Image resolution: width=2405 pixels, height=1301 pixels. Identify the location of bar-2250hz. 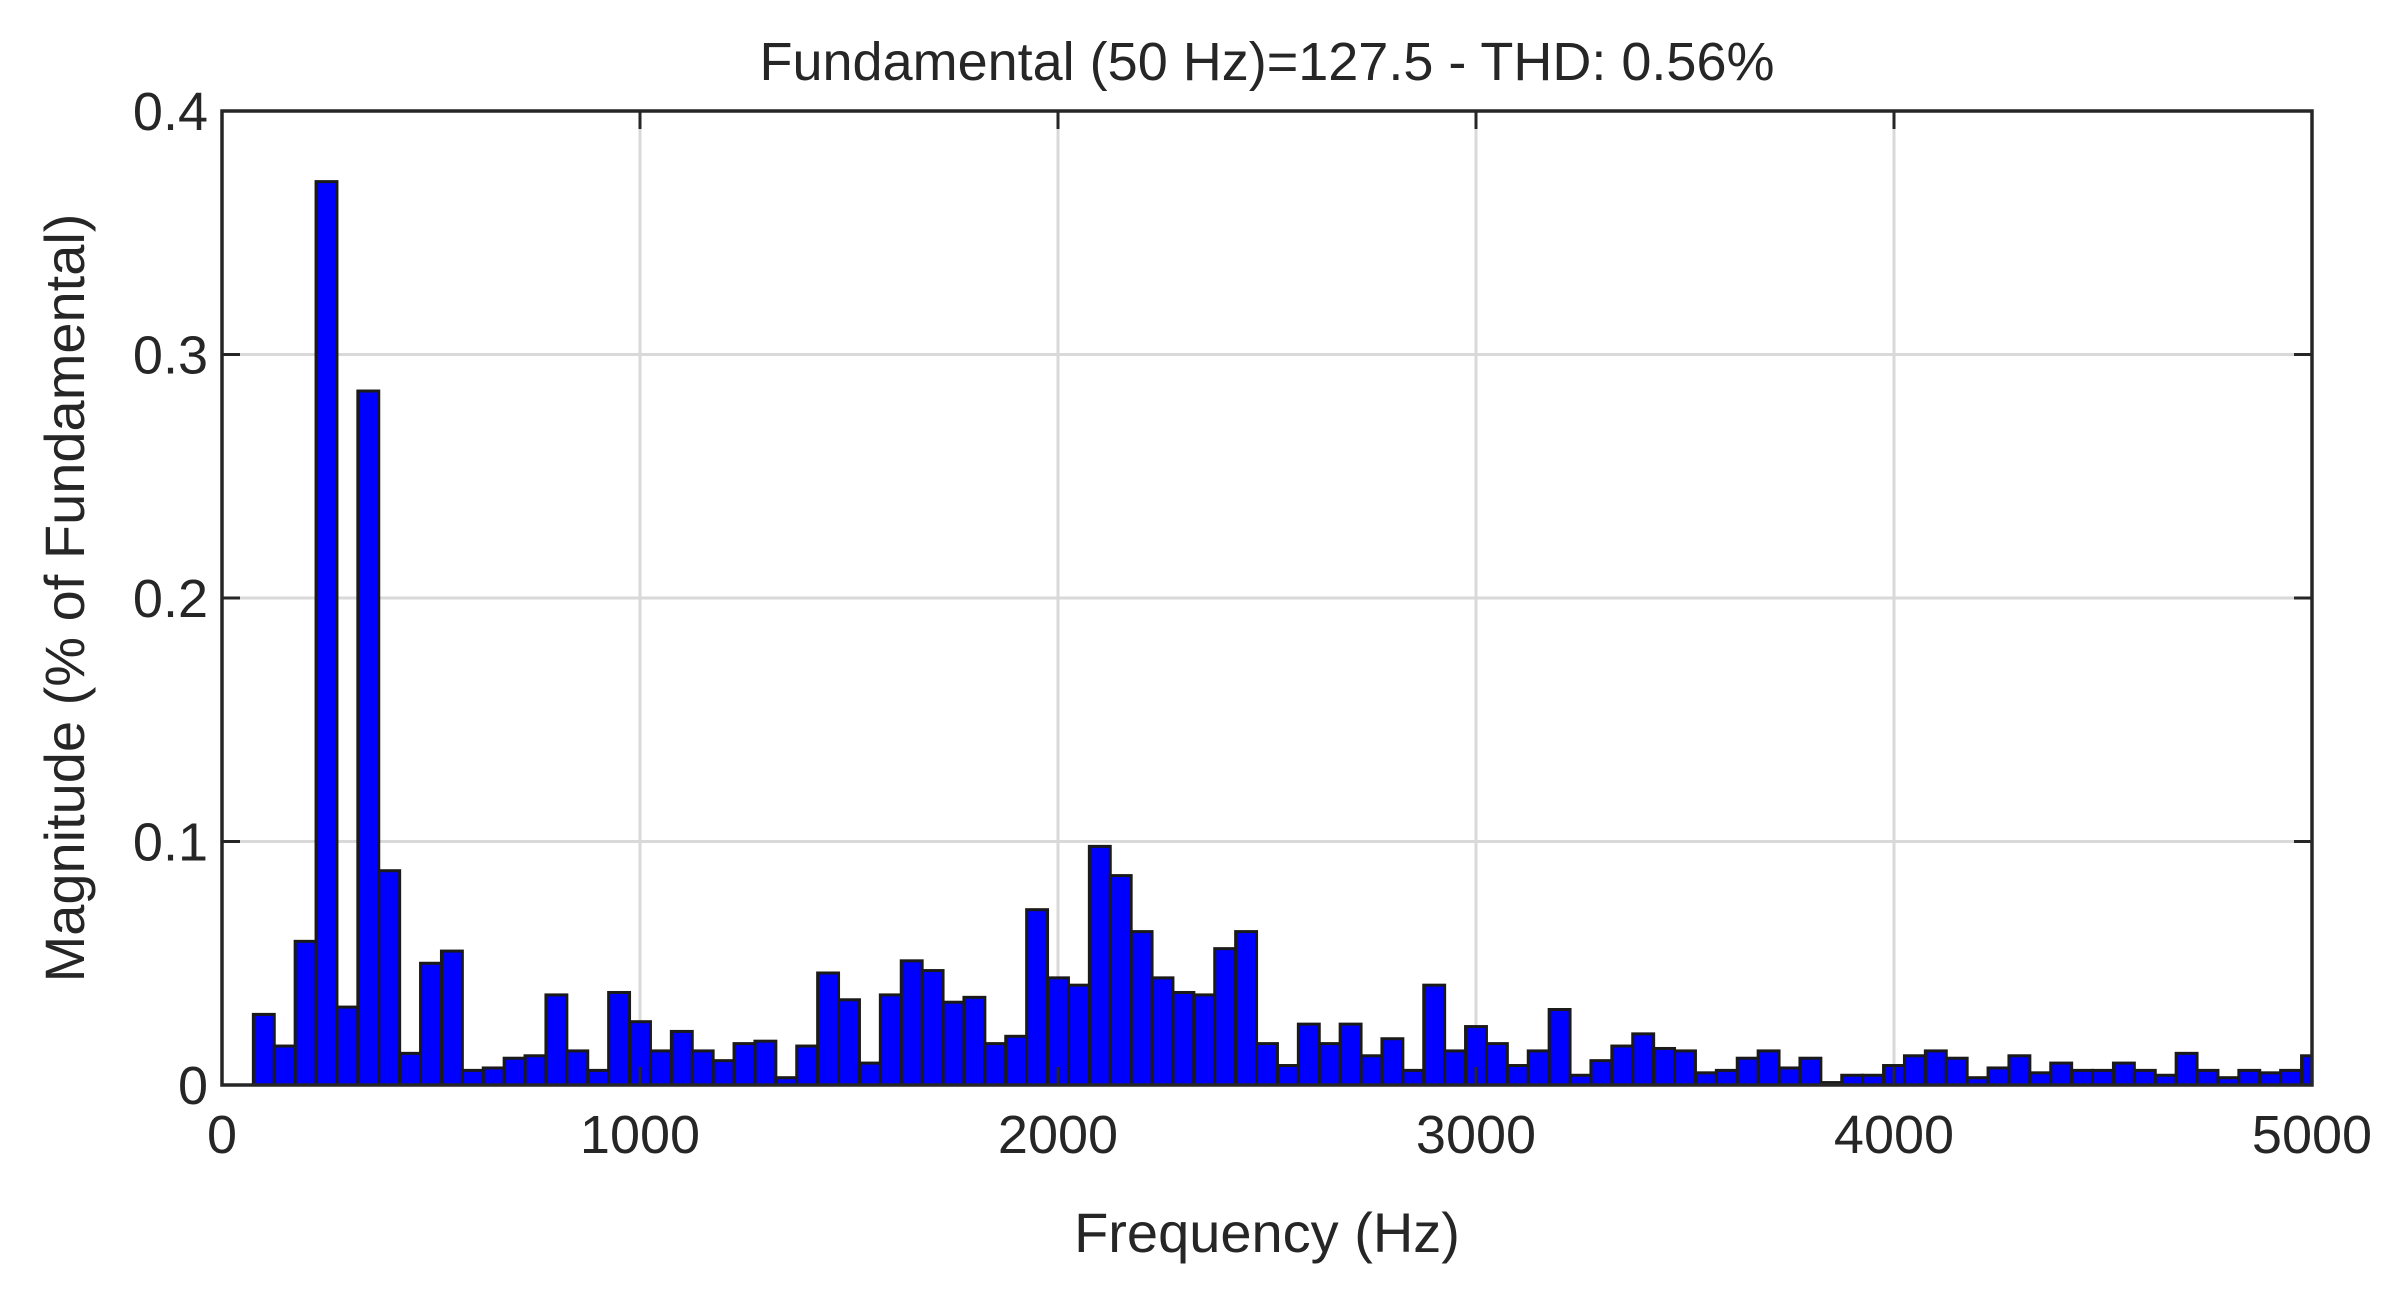
(1162, 1031).